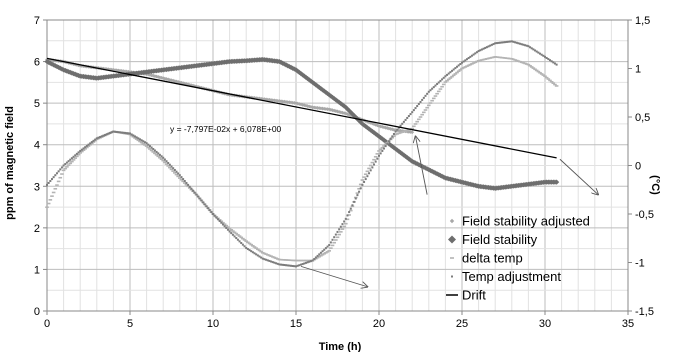 The image size is (674, 352). I want to click on y2-tick-label: -0,5, so click(644, 215).